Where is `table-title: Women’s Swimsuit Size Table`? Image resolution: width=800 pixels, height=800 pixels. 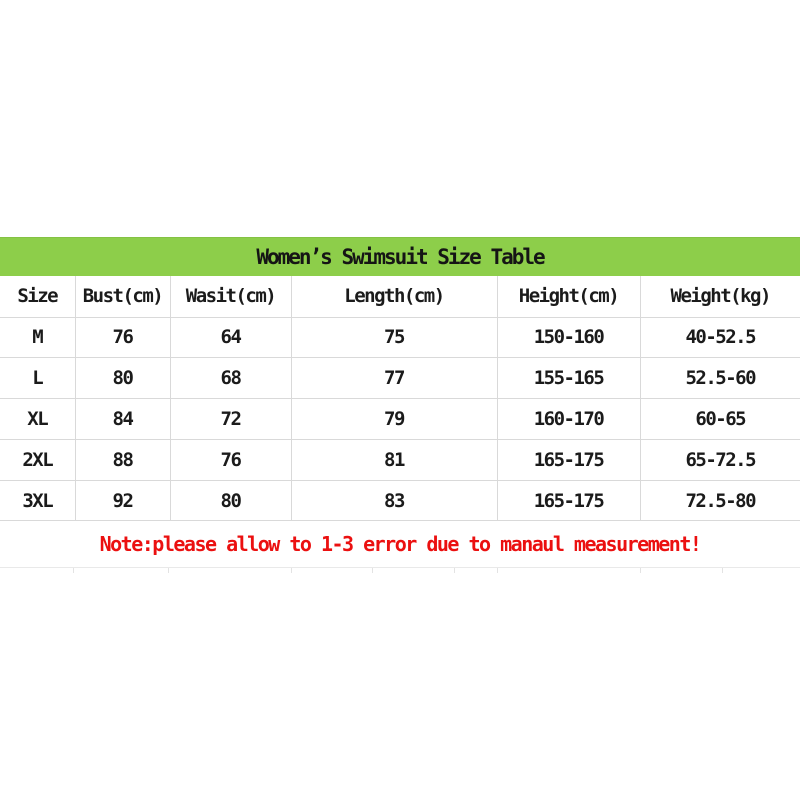
table-title: Women’s Swimsuit Size Table is located at coordinates (400, 257).